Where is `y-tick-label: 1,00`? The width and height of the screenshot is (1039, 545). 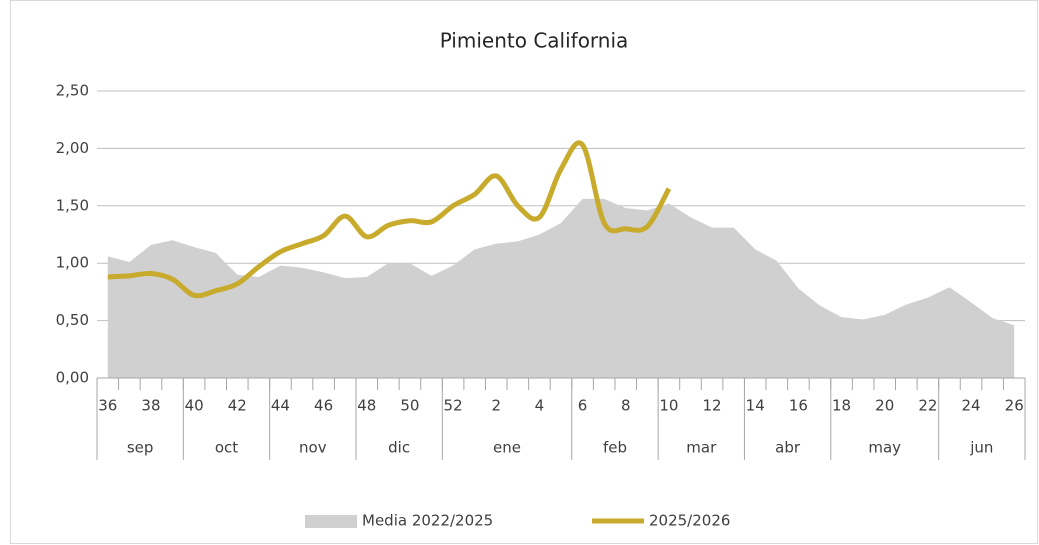 y-tick-label: 1,00 is located at coordinates (72, 263).